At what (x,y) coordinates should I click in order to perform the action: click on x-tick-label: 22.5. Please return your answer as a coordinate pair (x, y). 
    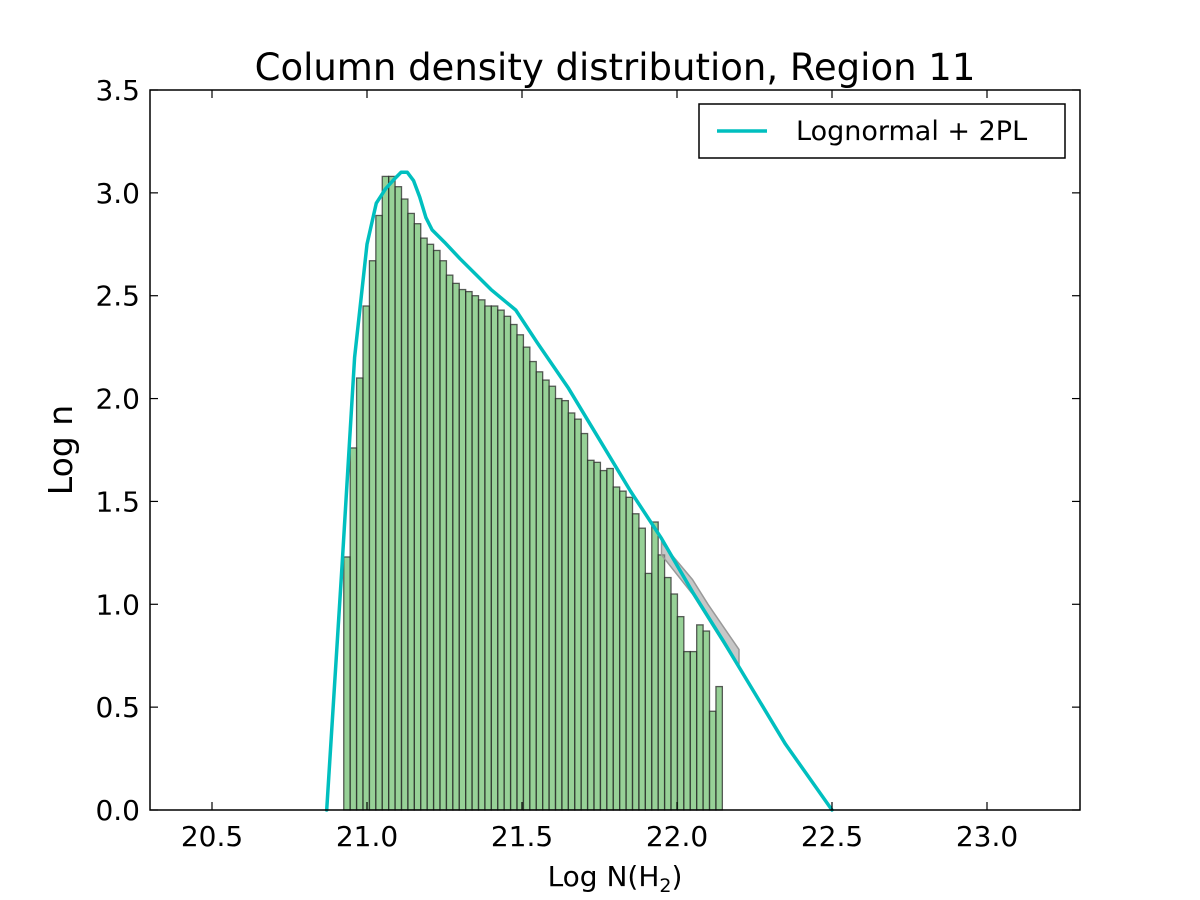
    Looking at the image, I should click on (832, 836).